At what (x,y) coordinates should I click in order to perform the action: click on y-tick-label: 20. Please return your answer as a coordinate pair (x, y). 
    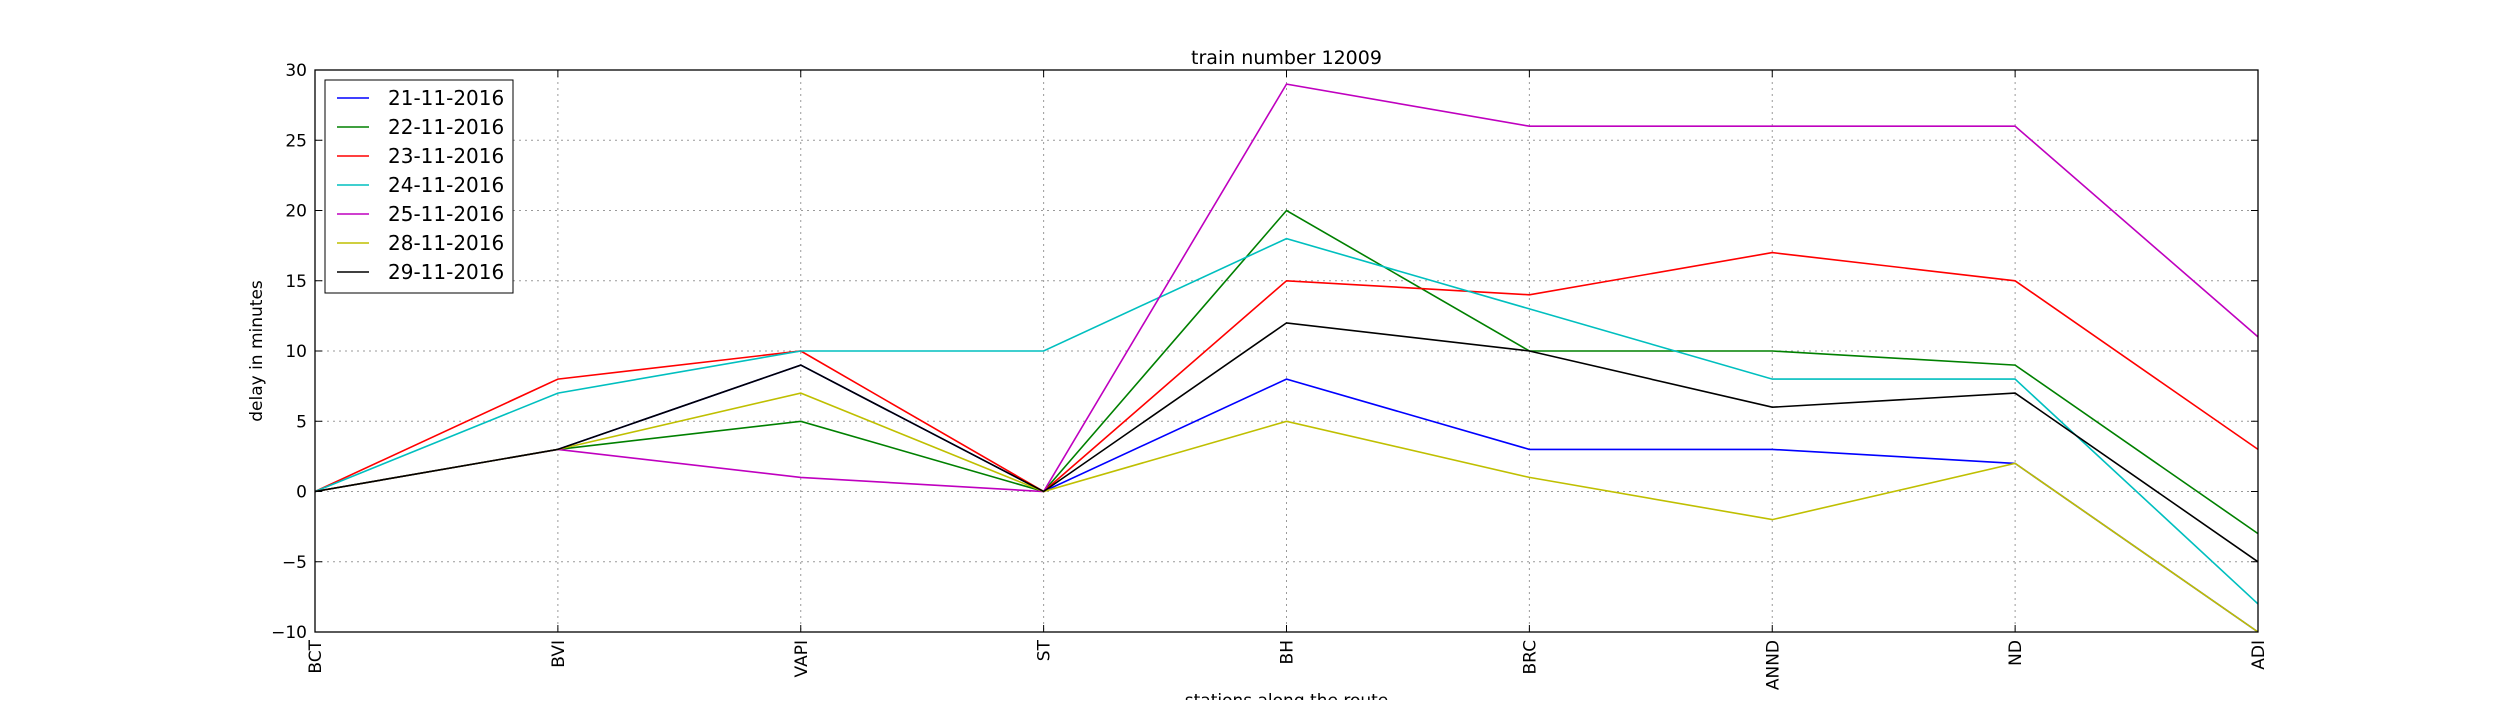
    Looking at the image, I should click on (296, 212).